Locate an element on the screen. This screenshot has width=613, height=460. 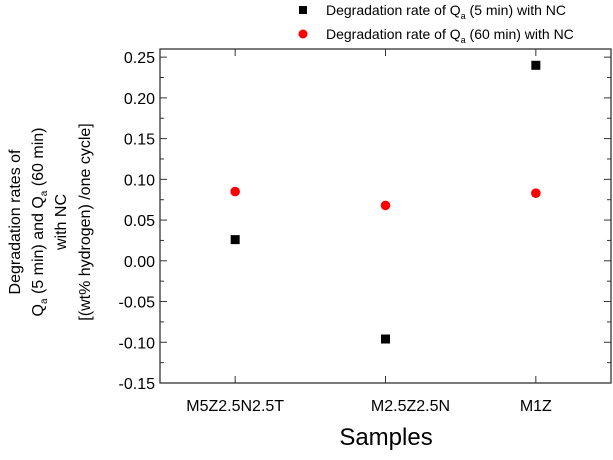
legend-marker-square is located at coordinates (303, 10).